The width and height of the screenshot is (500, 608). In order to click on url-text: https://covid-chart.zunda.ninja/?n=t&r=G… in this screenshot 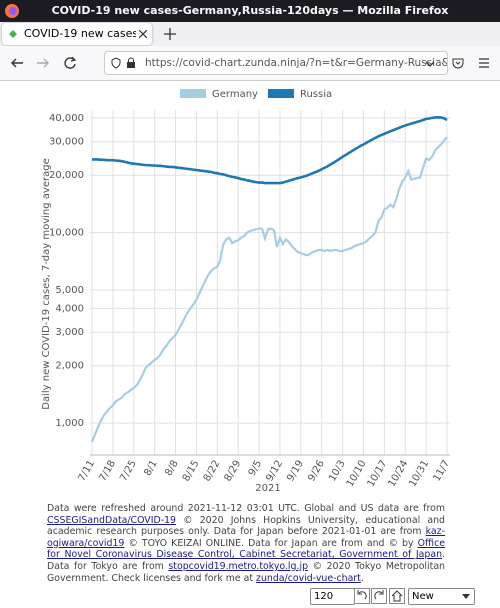, I will do `click(296, 63)`.